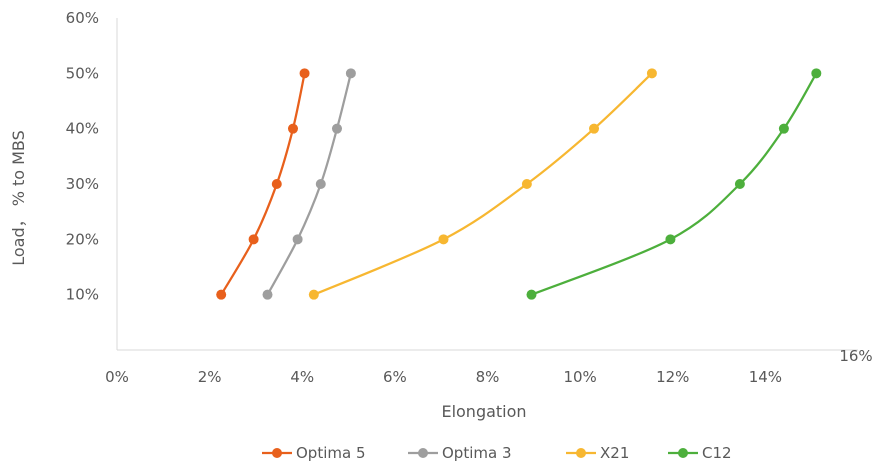  I want to click on y-tick-label: 60%, so click(82, 18).